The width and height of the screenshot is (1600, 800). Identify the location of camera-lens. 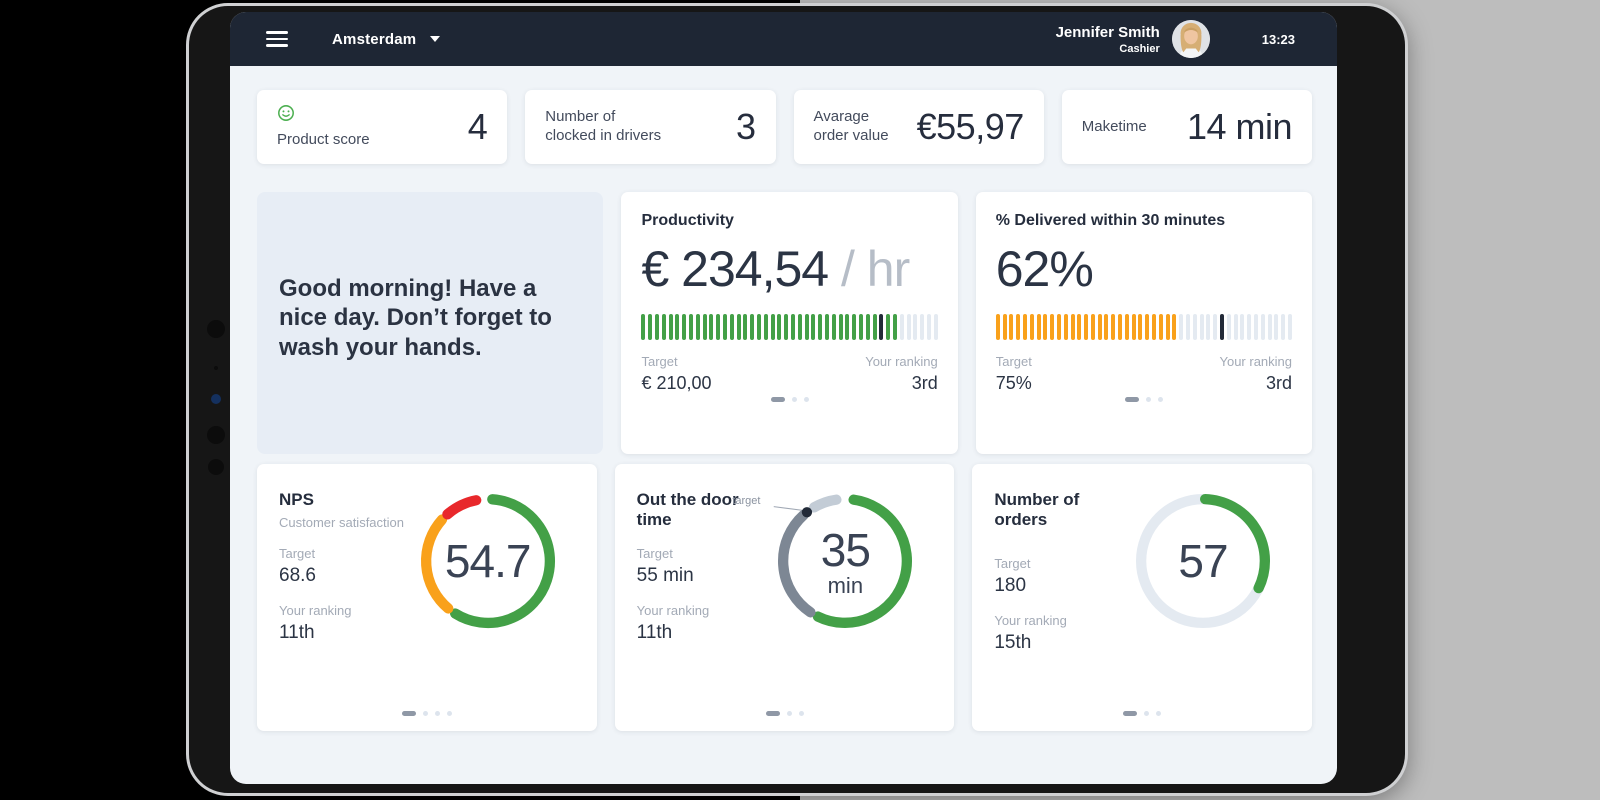
(216, 399).